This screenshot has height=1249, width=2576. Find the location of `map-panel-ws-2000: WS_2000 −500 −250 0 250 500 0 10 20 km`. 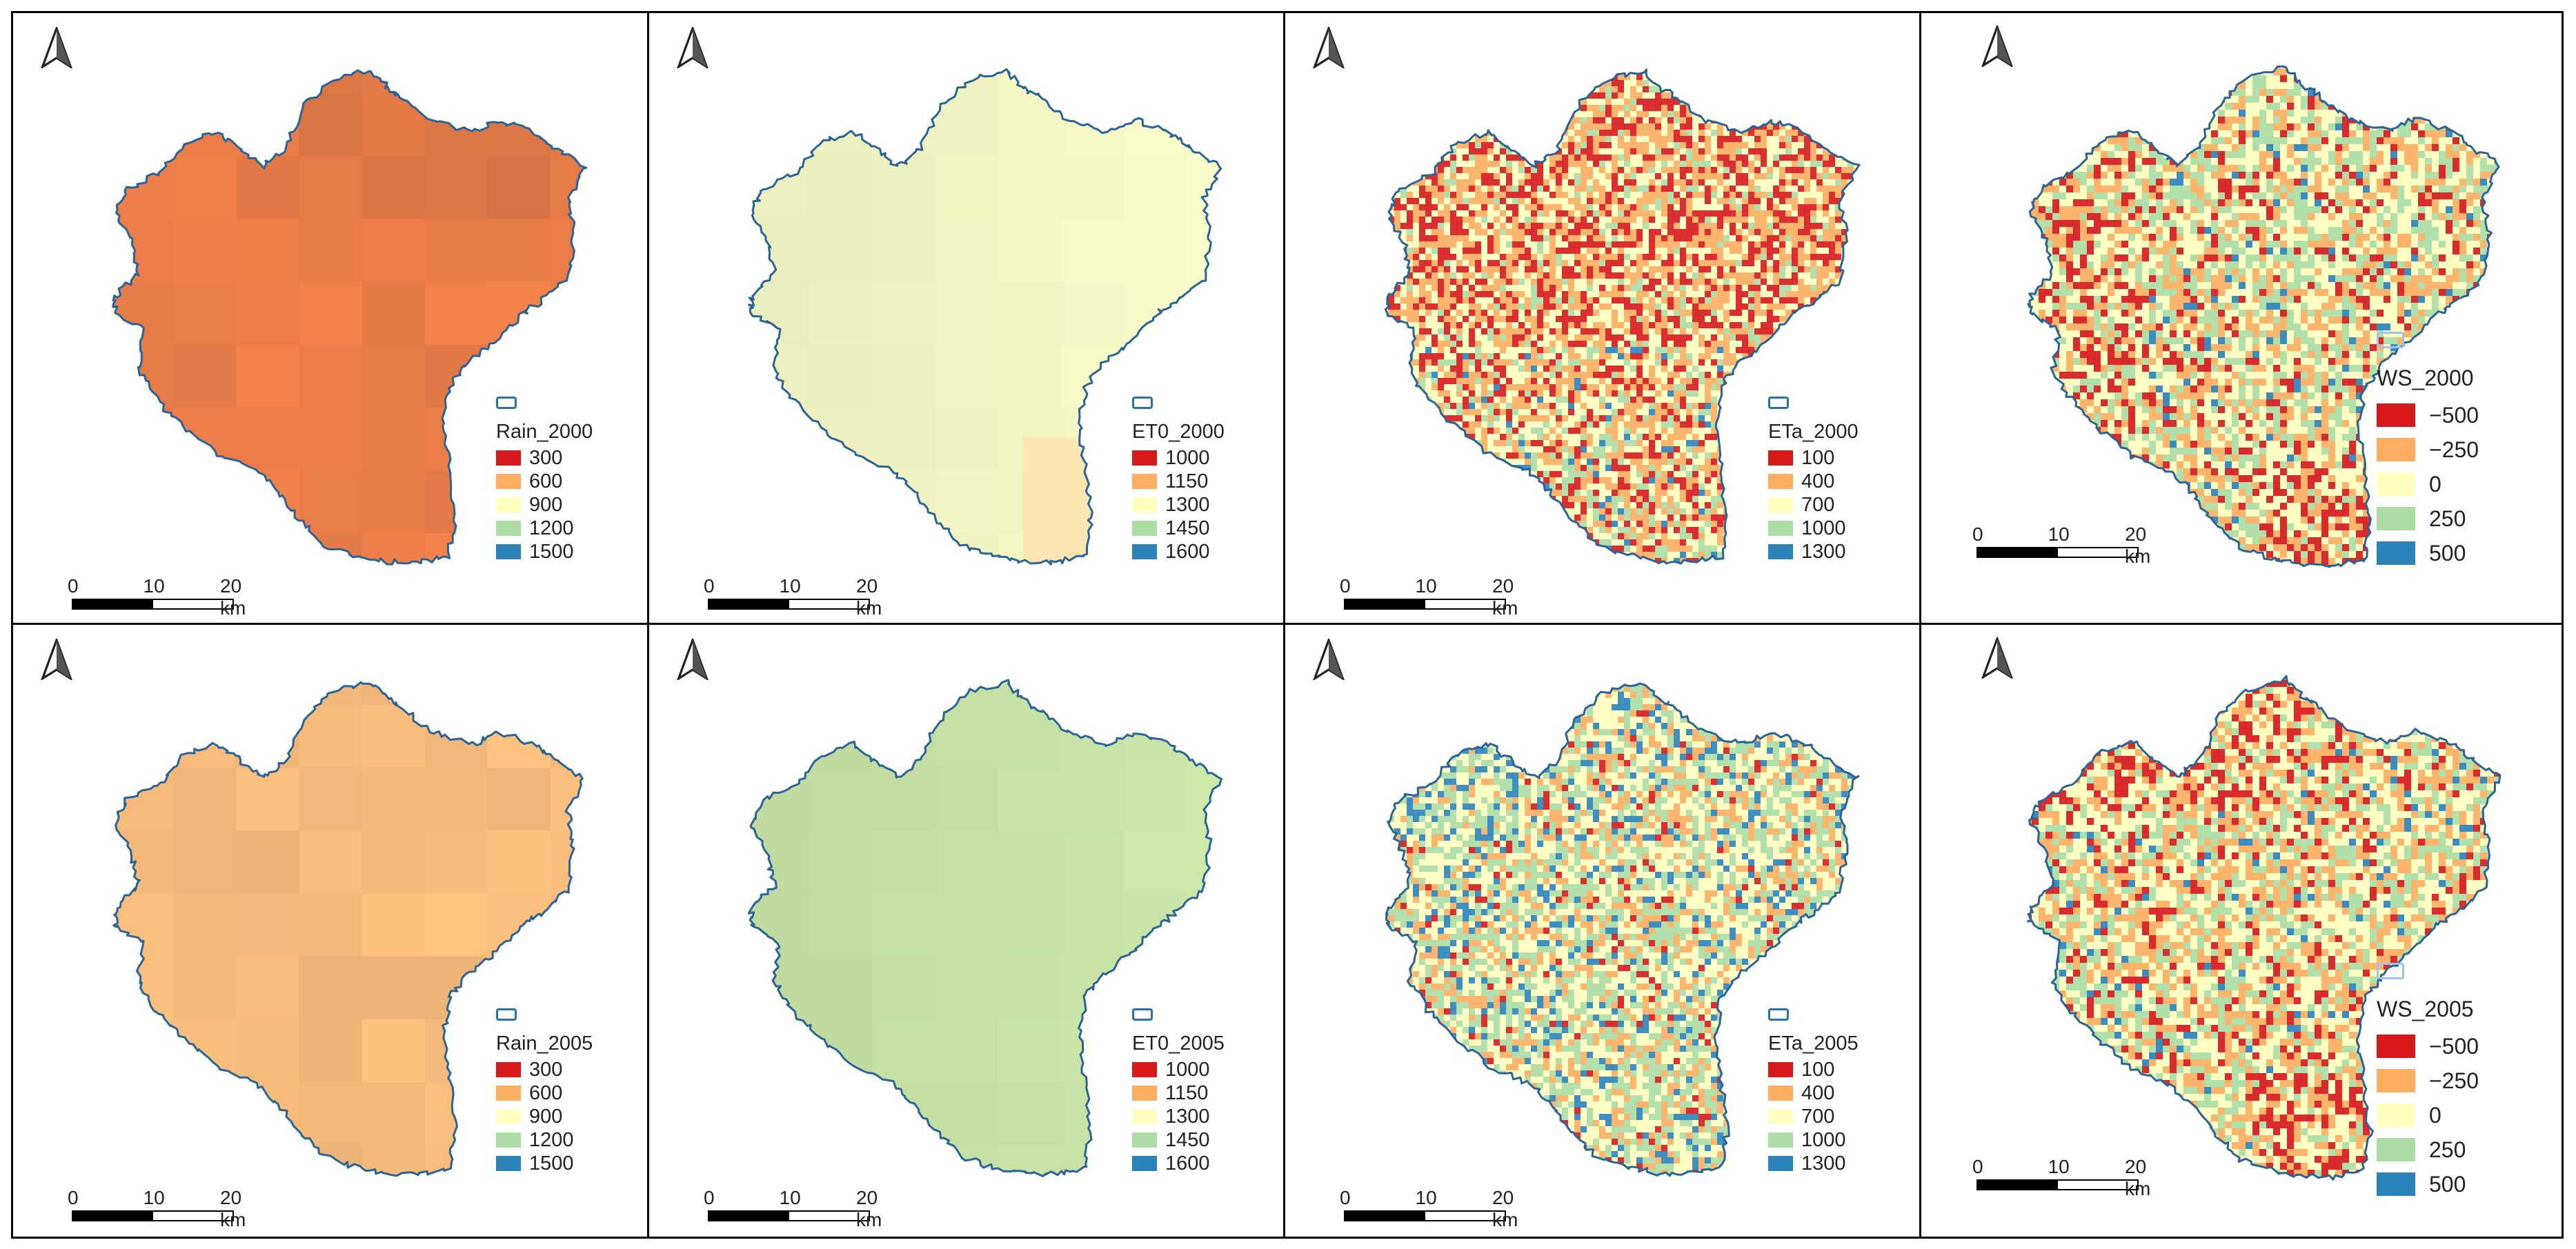

map-panel-ws-2000: WS_2000 −500 −250 0 250 500 0 10 20 km is located at coordinates (2241, 319).